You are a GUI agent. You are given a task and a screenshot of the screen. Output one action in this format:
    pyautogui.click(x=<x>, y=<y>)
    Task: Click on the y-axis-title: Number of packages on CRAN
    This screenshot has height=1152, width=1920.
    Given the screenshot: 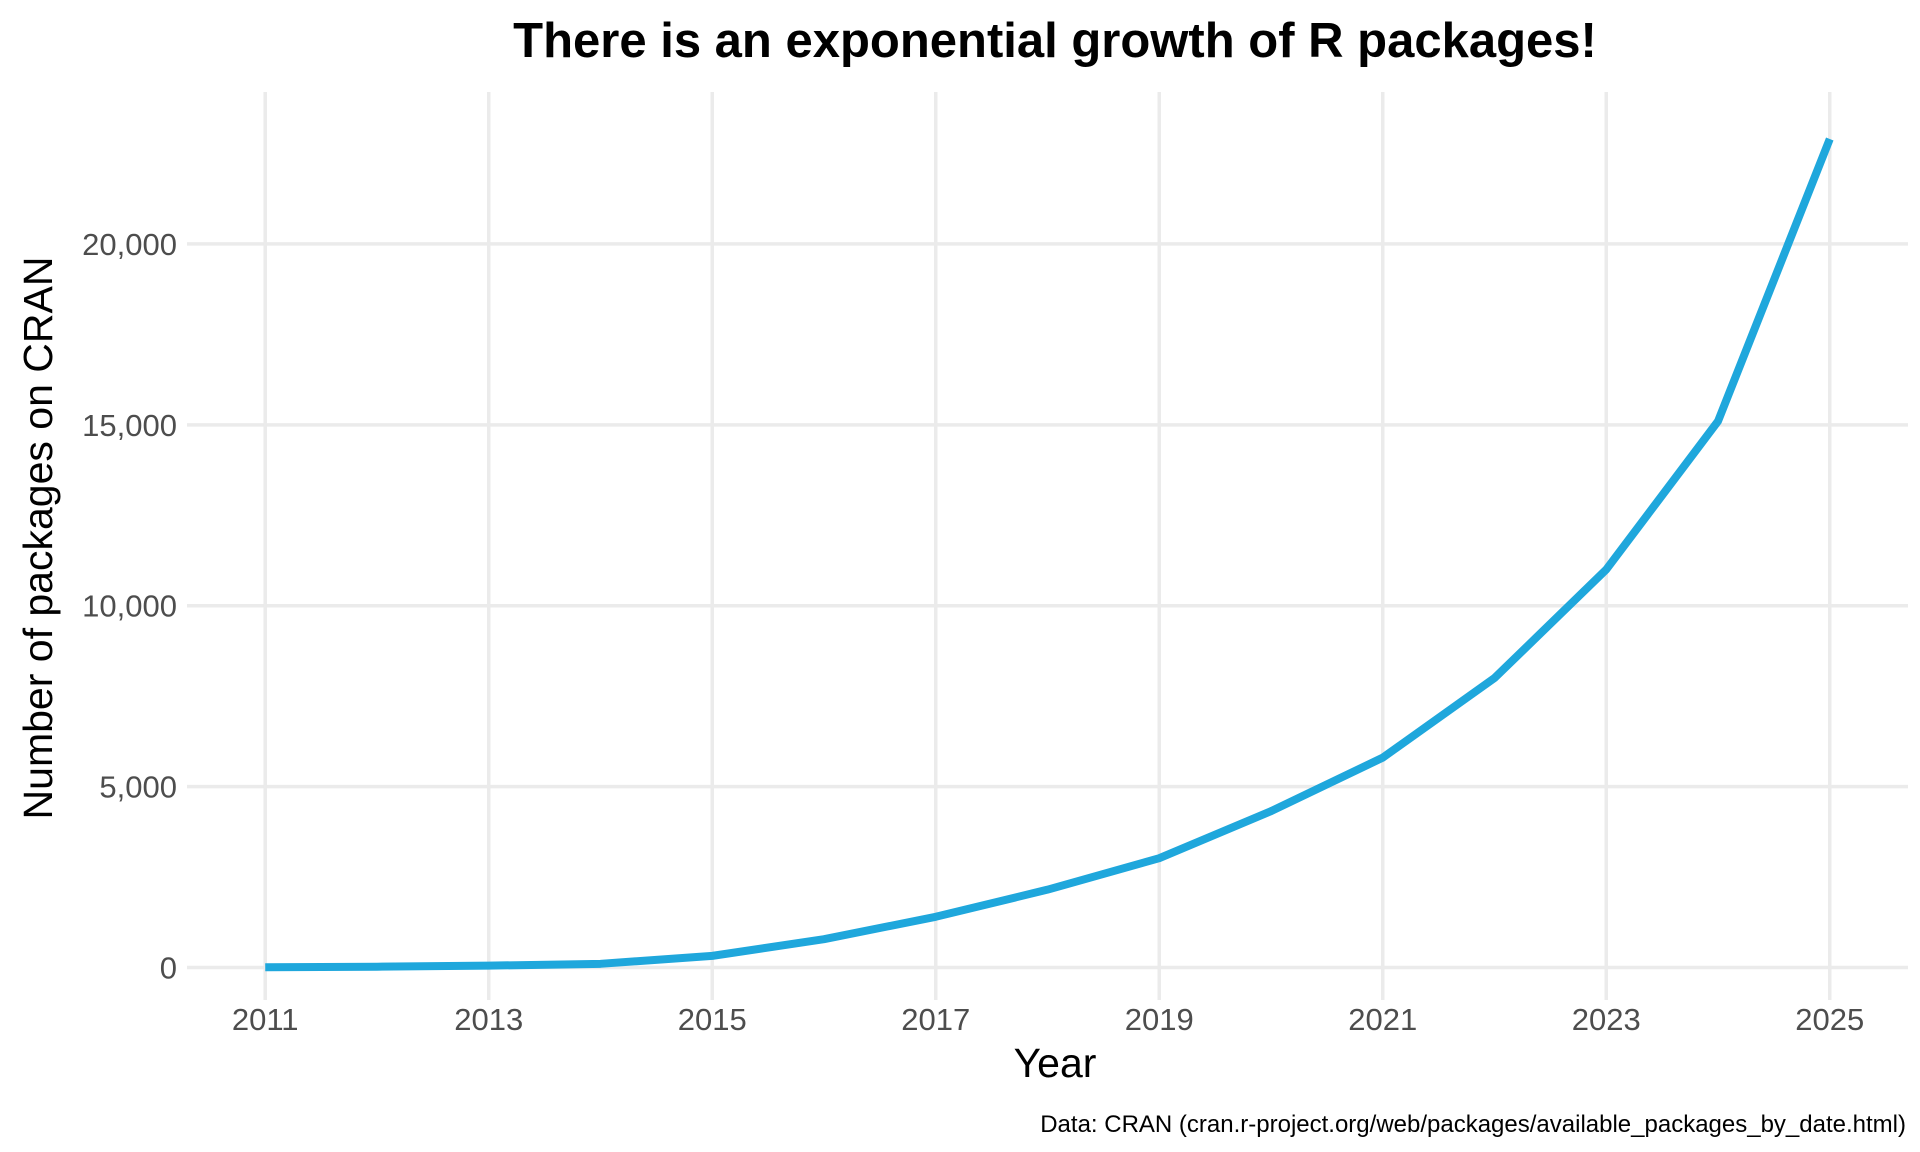 What is the action you would take?
    pyautogui.click(x=38, y=538)
    